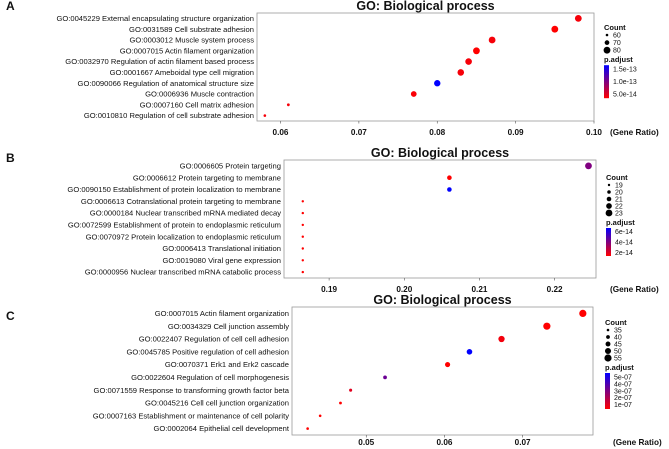  Describe the element at coordinates (594, 132) in the screenshot. I see `x-tick-label: 0.10` at that location.